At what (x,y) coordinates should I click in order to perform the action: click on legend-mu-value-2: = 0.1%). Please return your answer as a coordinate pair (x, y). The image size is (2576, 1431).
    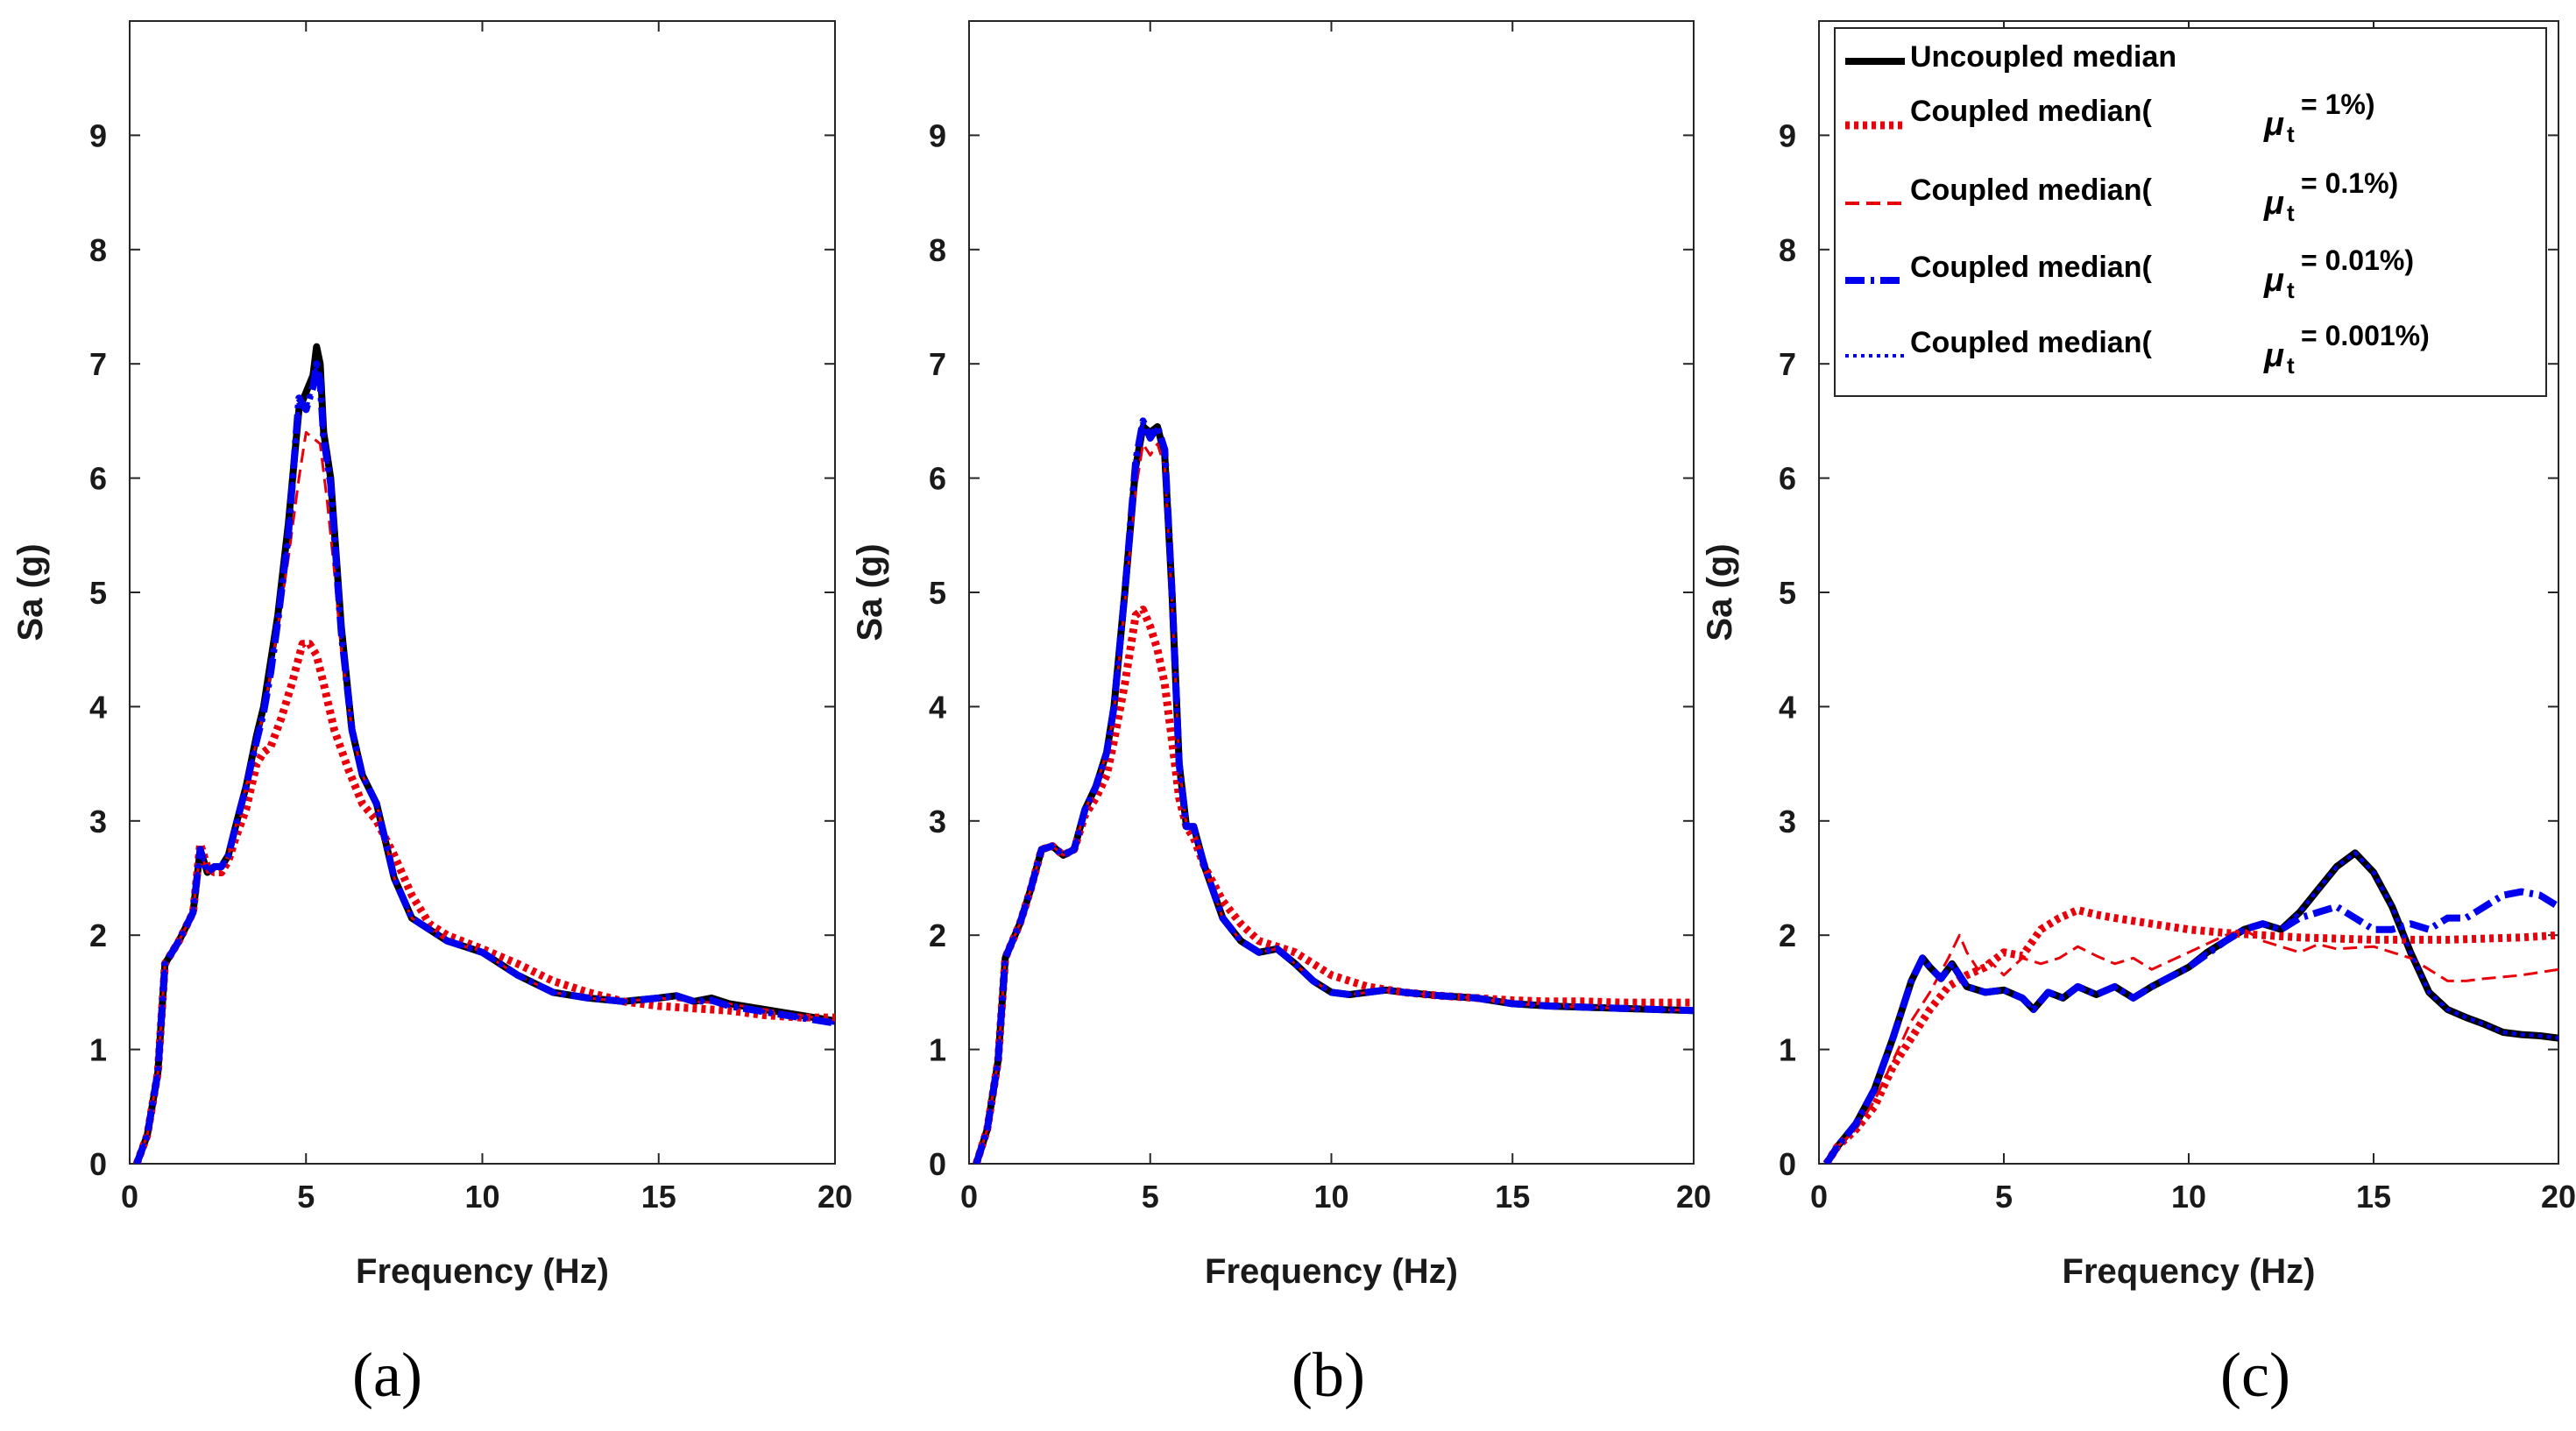
    Looking at the image, I should click on (2349, 183).